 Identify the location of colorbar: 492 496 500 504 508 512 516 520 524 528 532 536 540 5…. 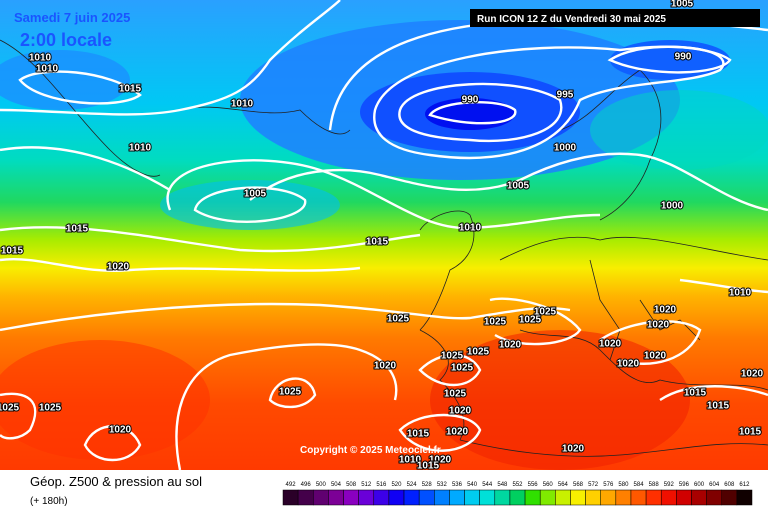
(517, 494).